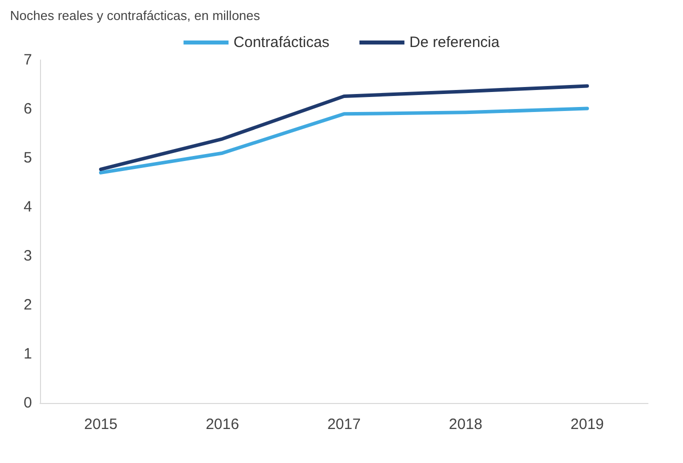  I want to click on x-tick-label: 2019, so click(587, 424).